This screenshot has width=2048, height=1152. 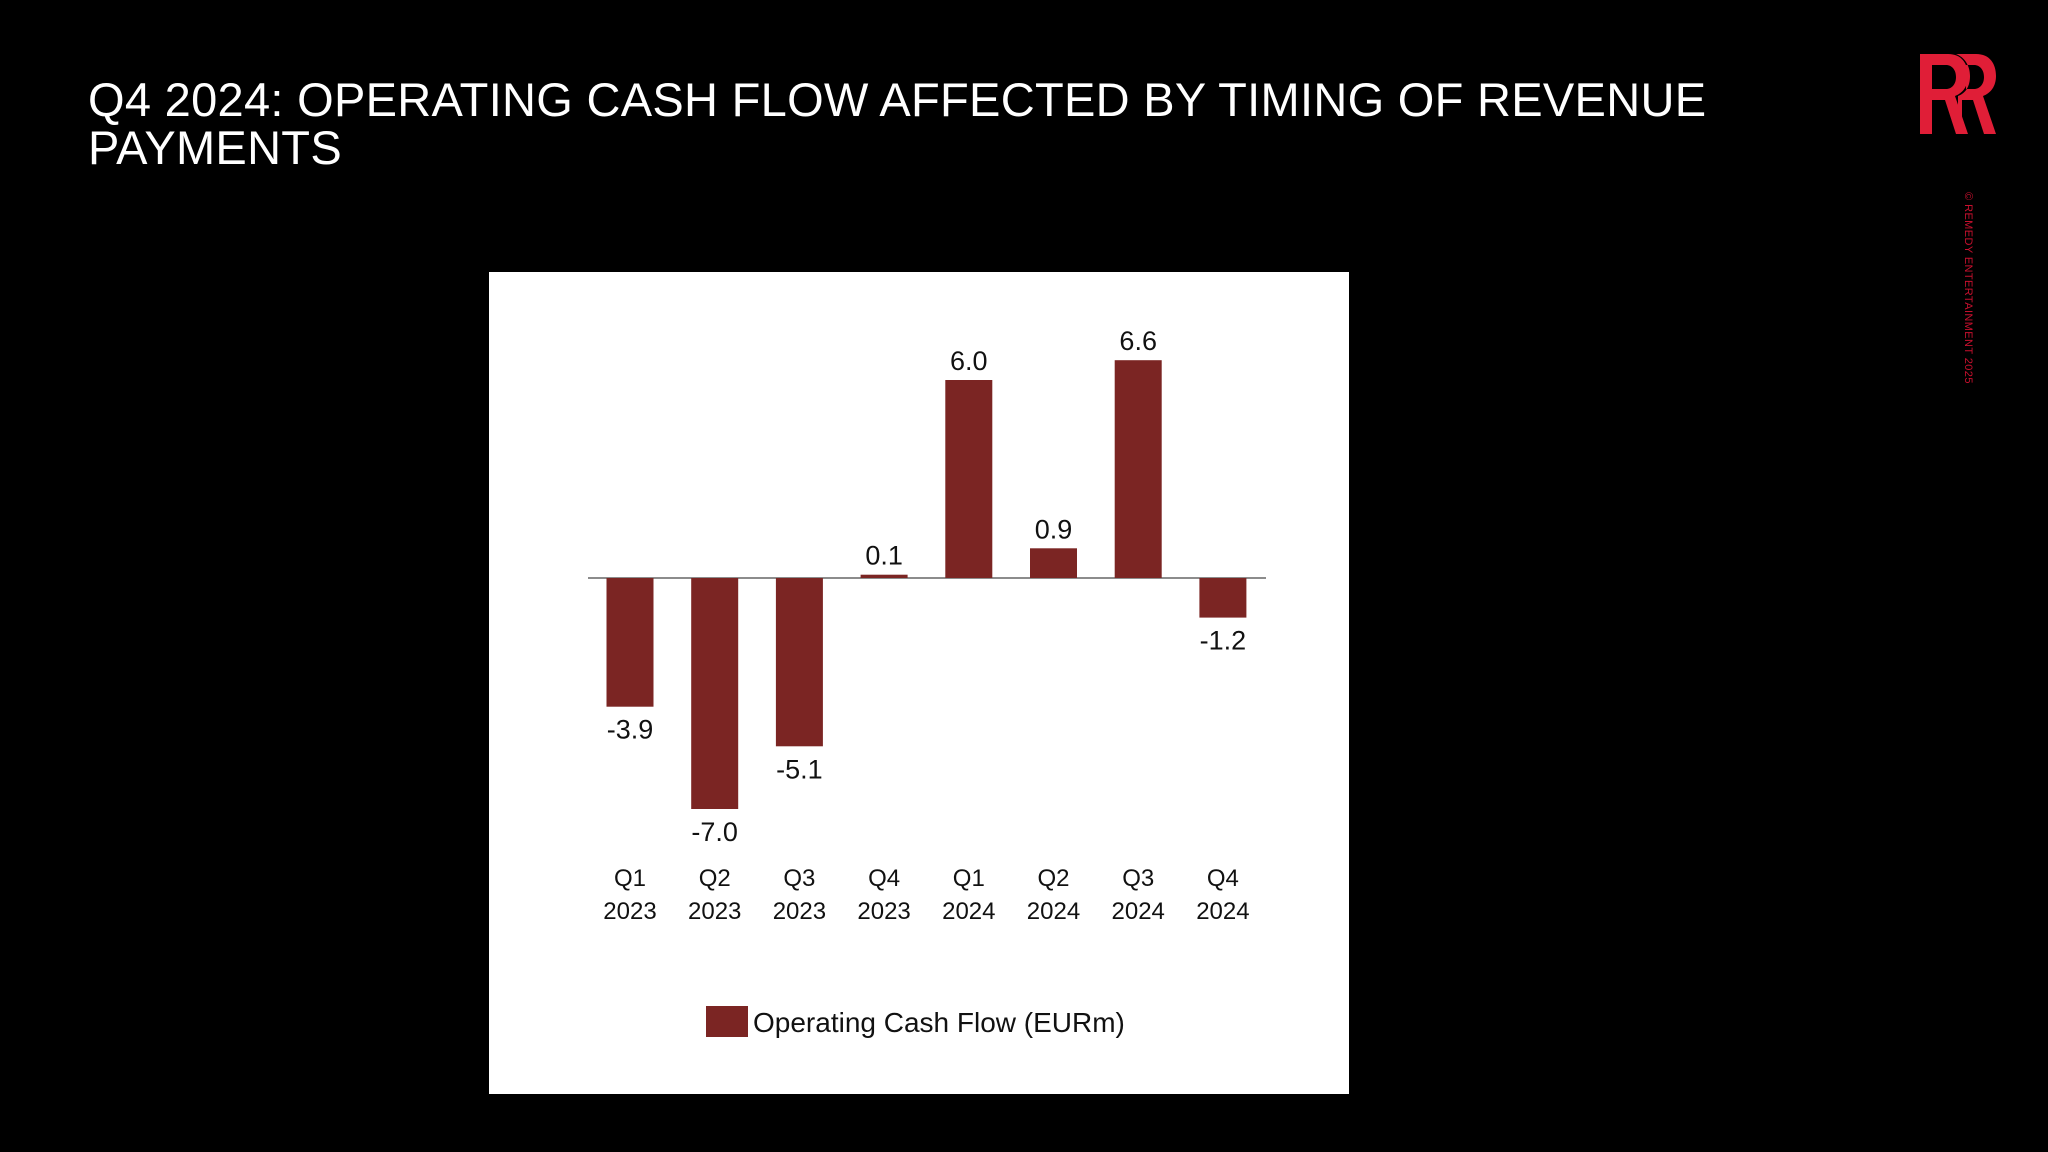 I want to click on bars-layer, so click(x=926, y=584).